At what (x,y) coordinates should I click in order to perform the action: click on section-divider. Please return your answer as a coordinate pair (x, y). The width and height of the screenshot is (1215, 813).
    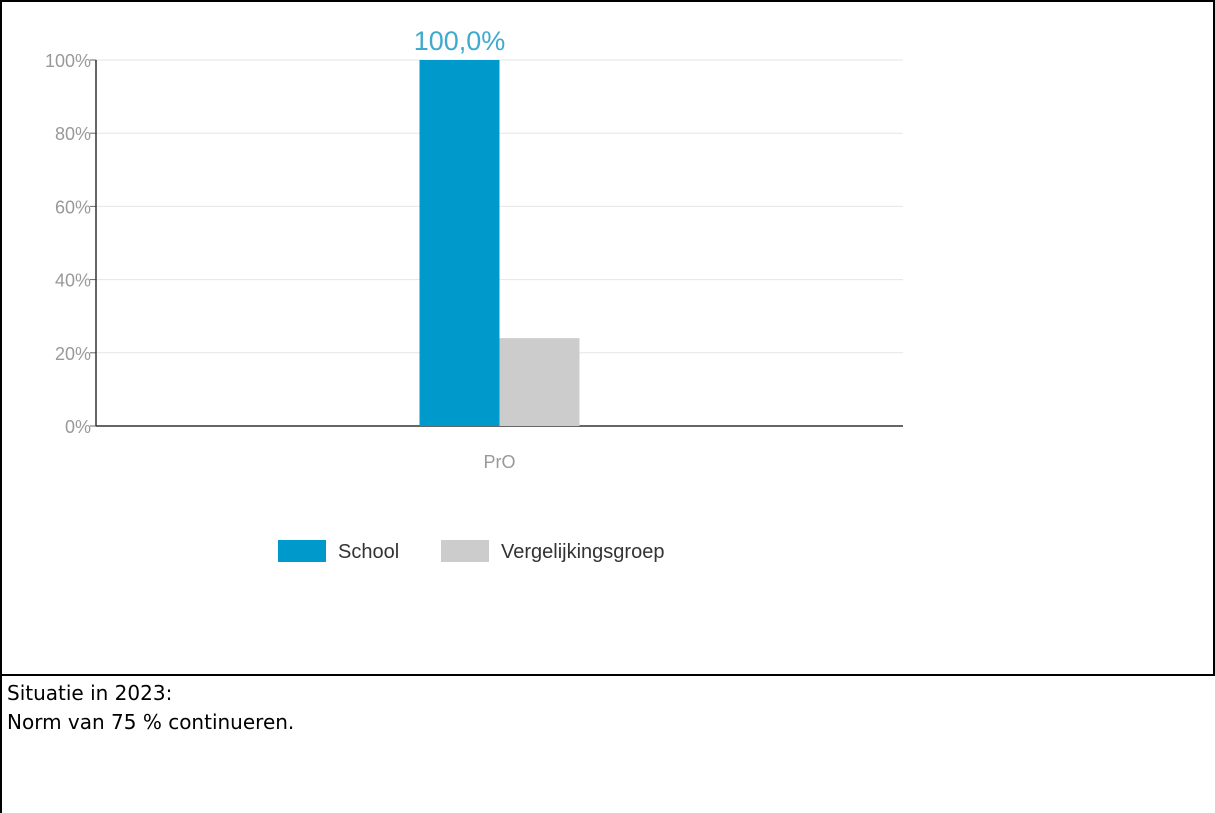
    Looking at the image, I should click on (607, 675).